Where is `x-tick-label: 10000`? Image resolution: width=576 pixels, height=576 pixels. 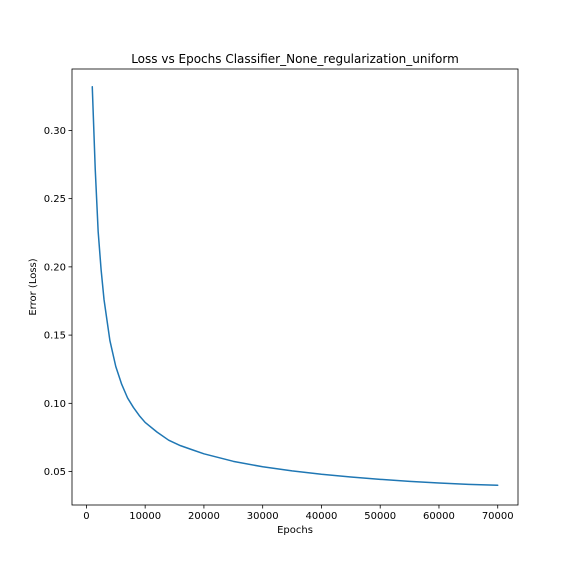 x-tick-label: 10000 is located at coordinates (145, 516).